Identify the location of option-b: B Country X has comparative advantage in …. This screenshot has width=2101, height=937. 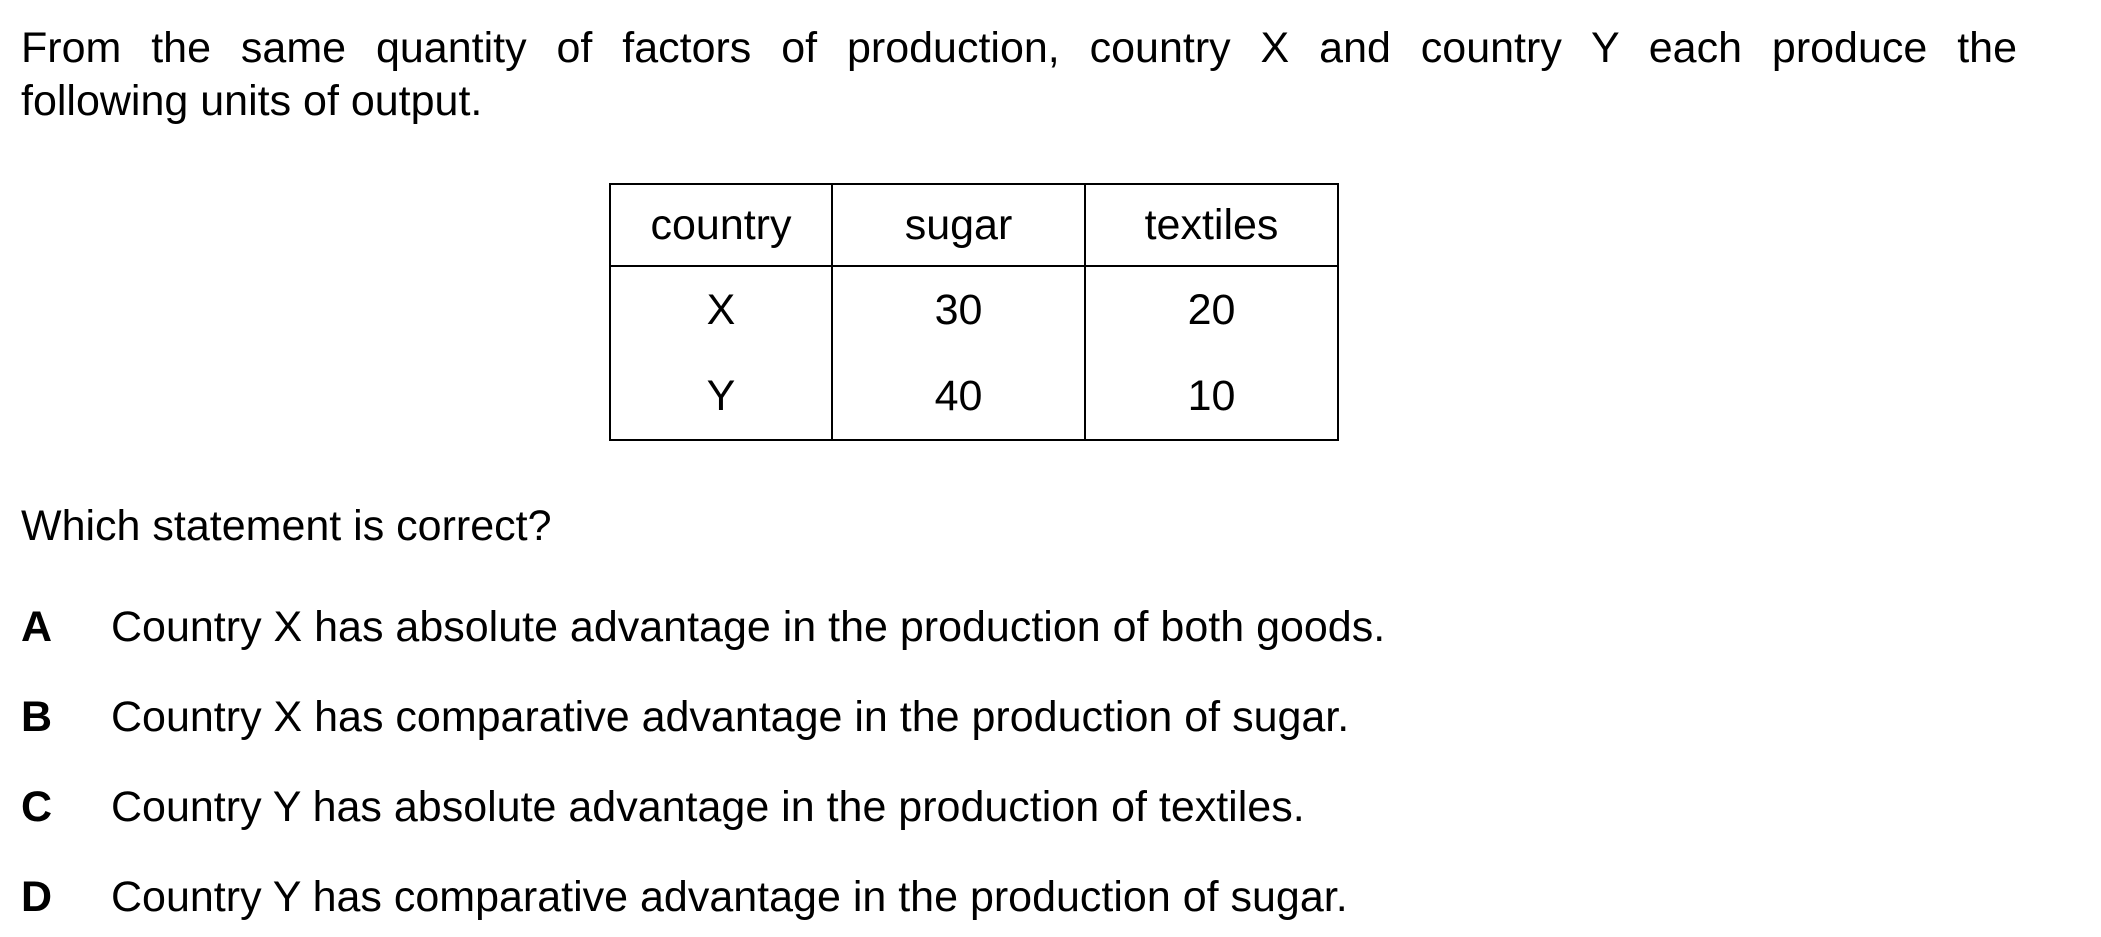
(685, 717).